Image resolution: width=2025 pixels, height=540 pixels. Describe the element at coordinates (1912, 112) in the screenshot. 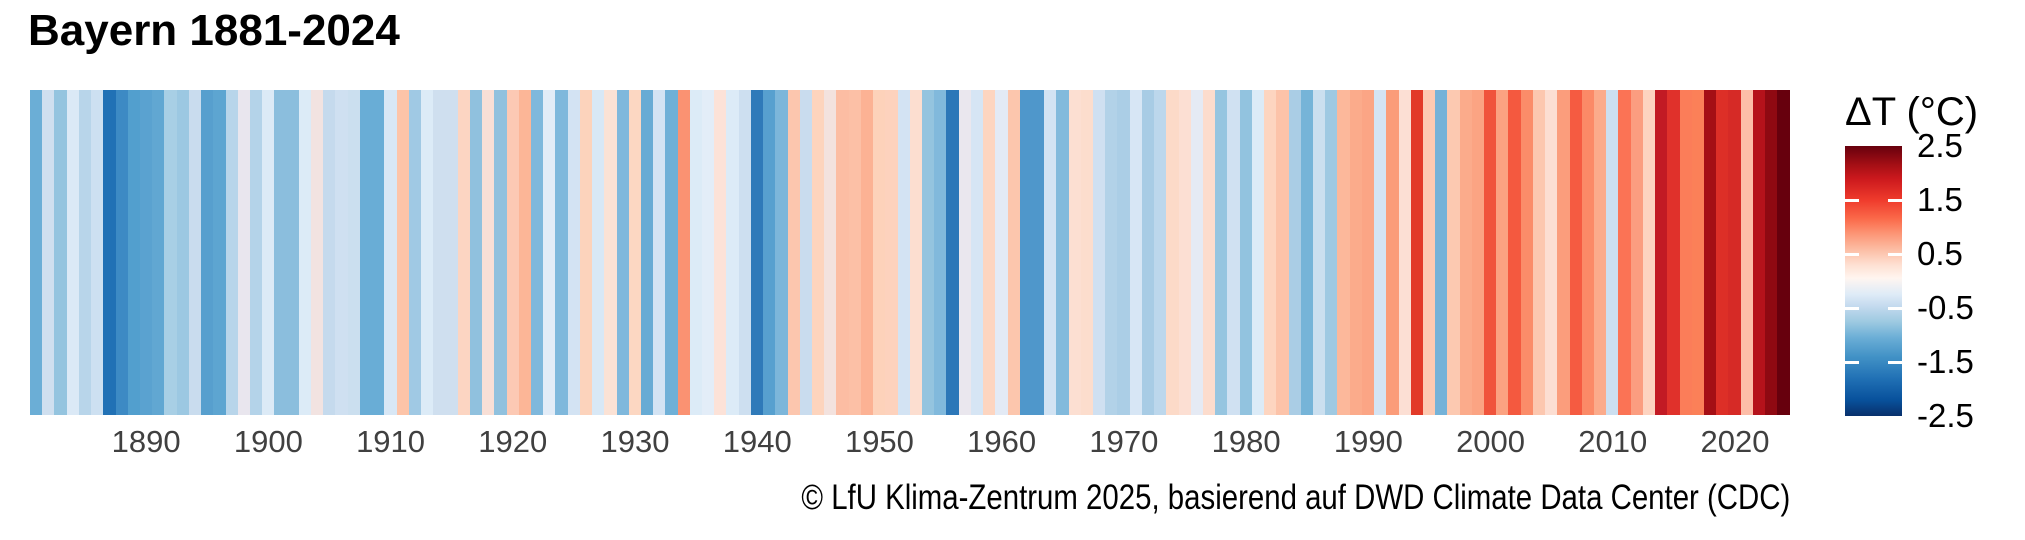

I see `legend-title: ΔT (°C)` at that location.